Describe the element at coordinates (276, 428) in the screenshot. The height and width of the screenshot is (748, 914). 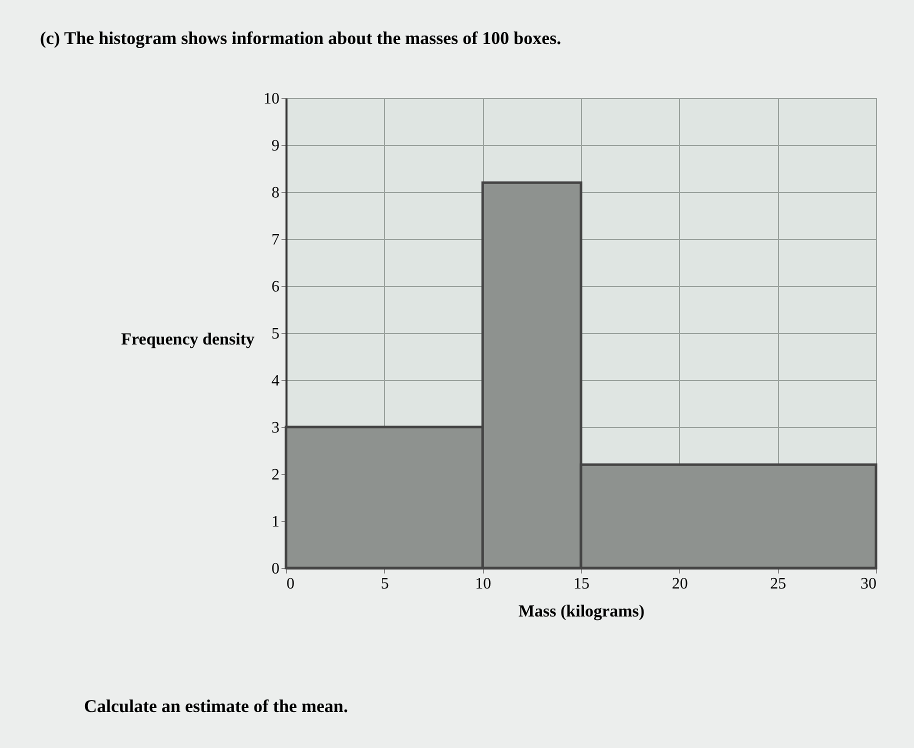
I see `y-tick-label: 3` at that location.